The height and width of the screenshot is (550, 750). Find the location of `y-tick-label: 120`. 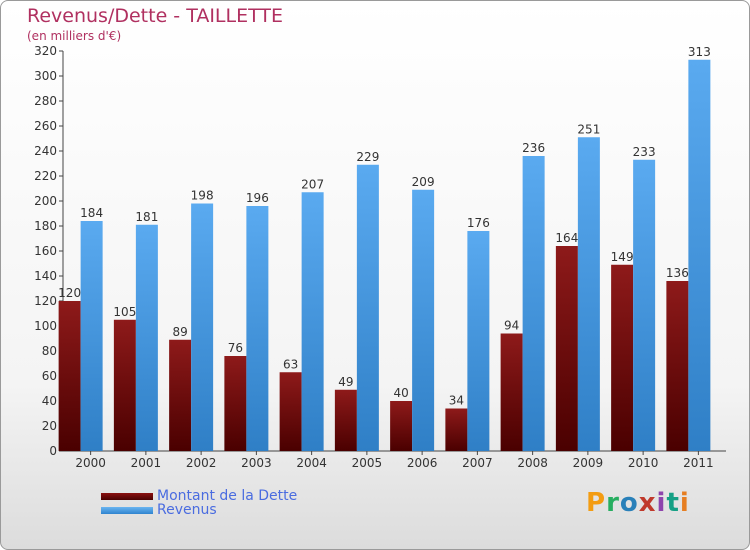

y-tick-label: 120 is located at coordinates (45, 301).